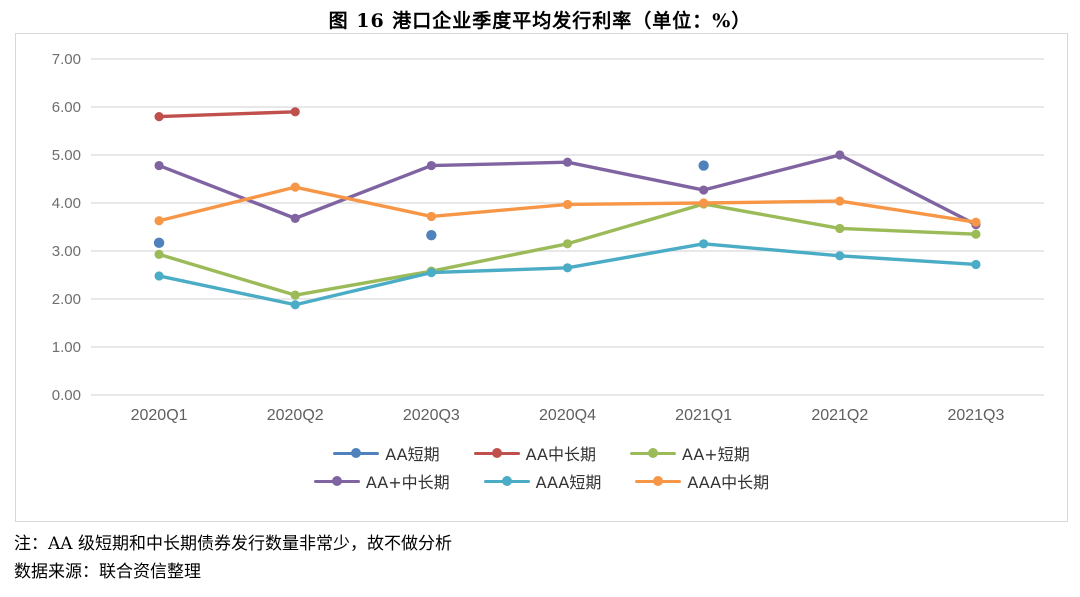 This screenshot has height=597, width=1080. What do you see at coordinates (839, 415) in the screenshot?
I see `x-axis-label: 2021Q2` at bounding box center [839, 415].